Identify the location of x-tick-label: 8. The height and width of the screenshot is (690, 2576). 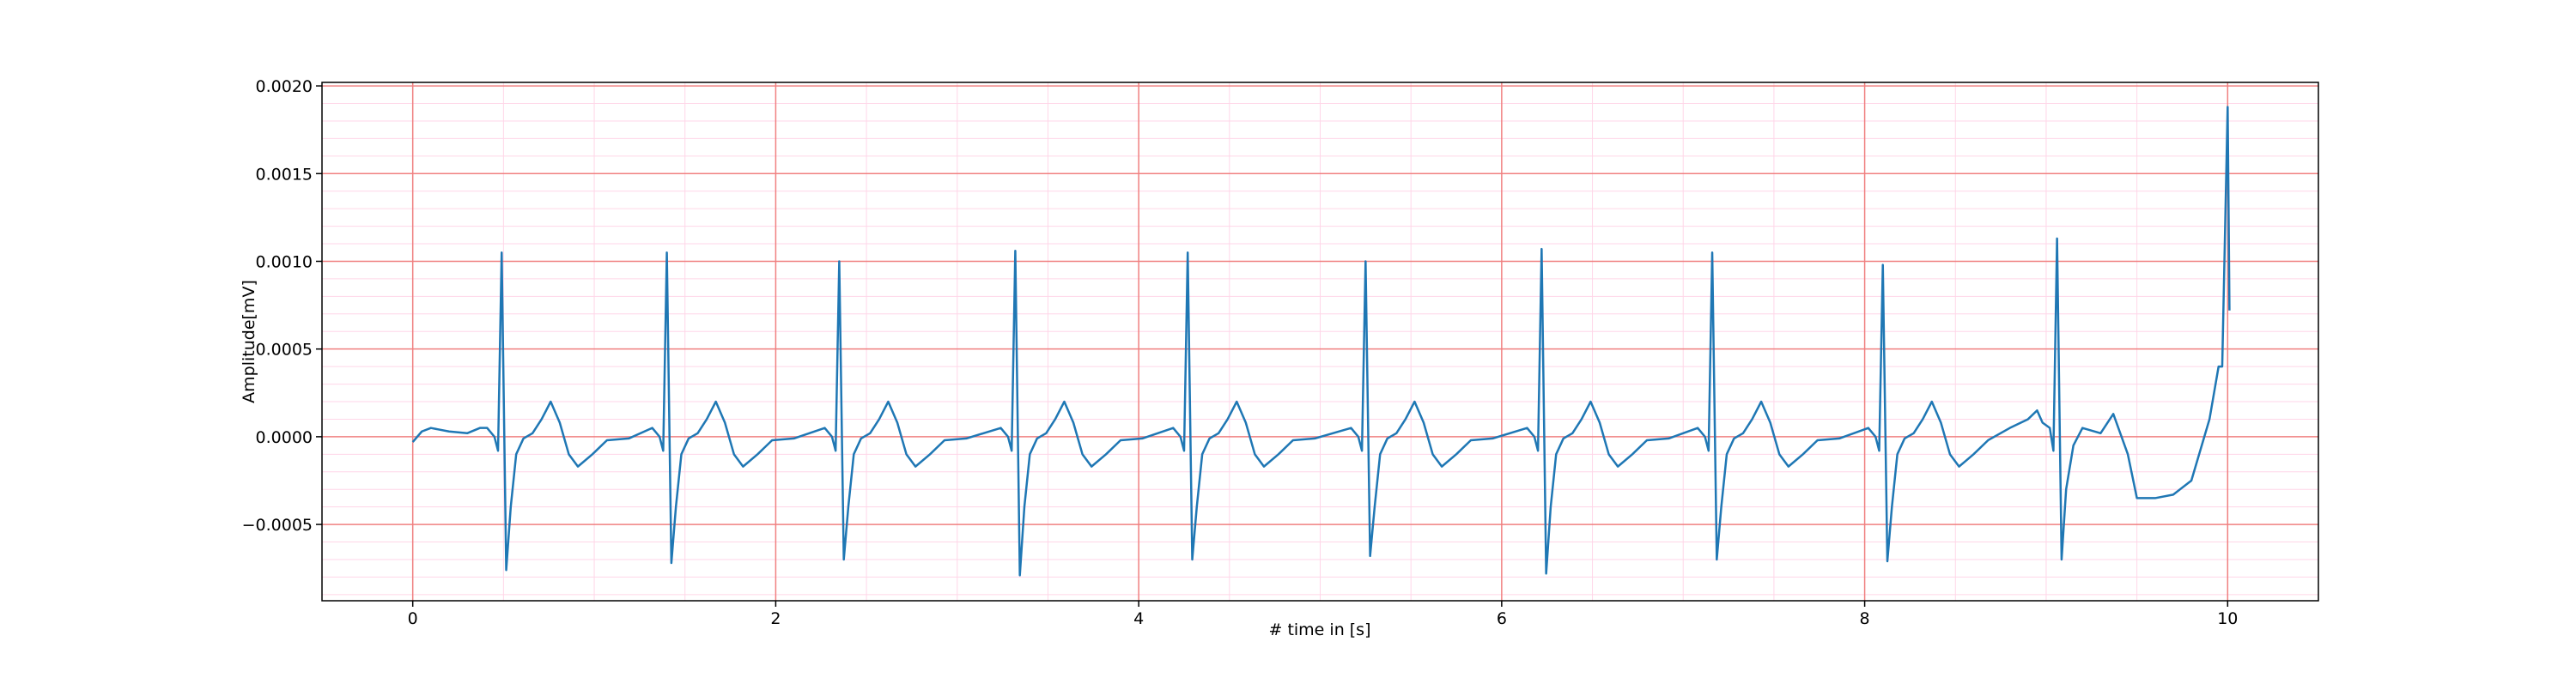
(1865, 618).